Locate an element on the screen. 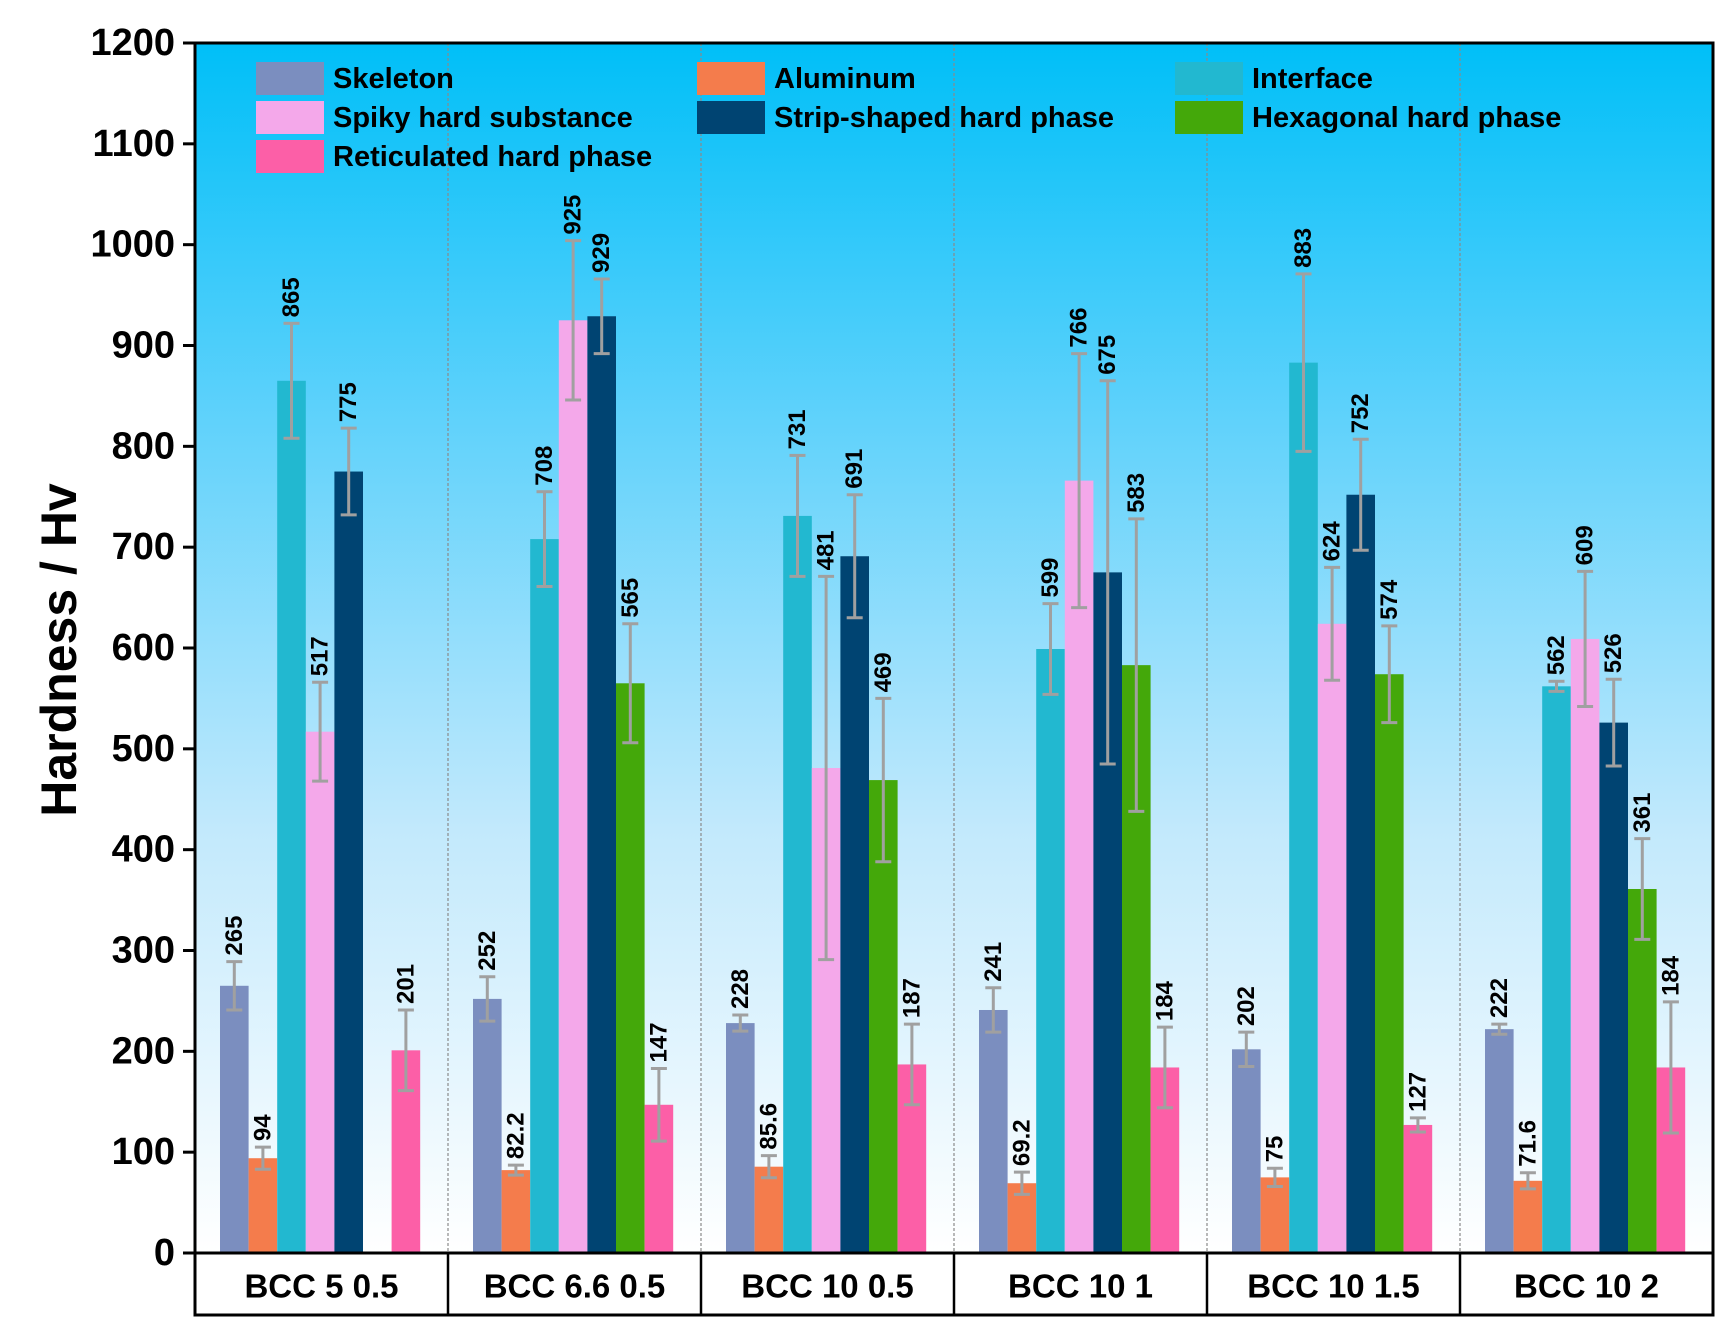 Image resolution: width=1728 pixels, height=1339 pixels. data-label: 731 is located at coordinates (797, 429).